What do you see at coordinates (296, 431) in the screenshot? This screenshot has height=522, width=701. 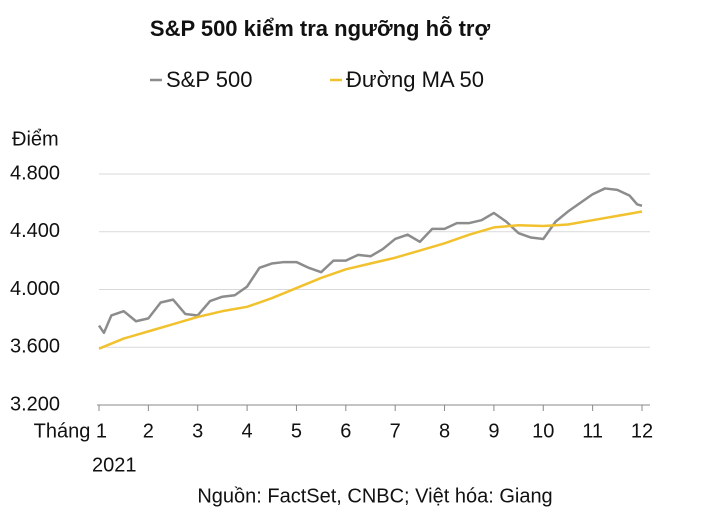 I see `x-tick-label: 5` at bounding box center [296, 431].